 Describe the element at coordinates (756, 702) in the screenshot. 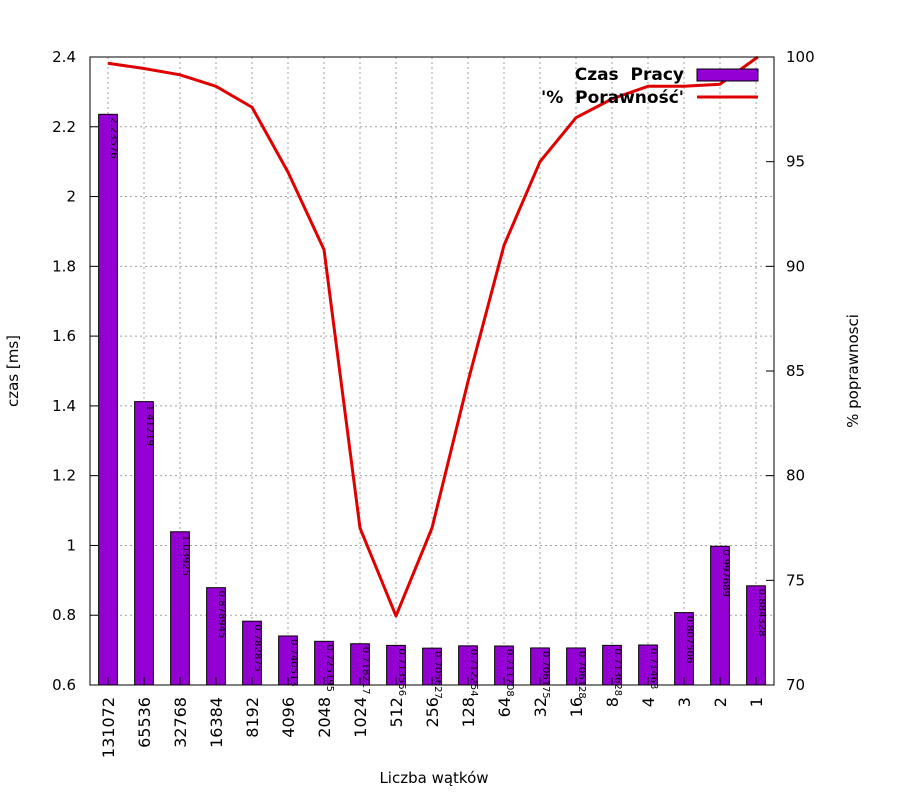

I see `x-tick-label: 1` at that location.